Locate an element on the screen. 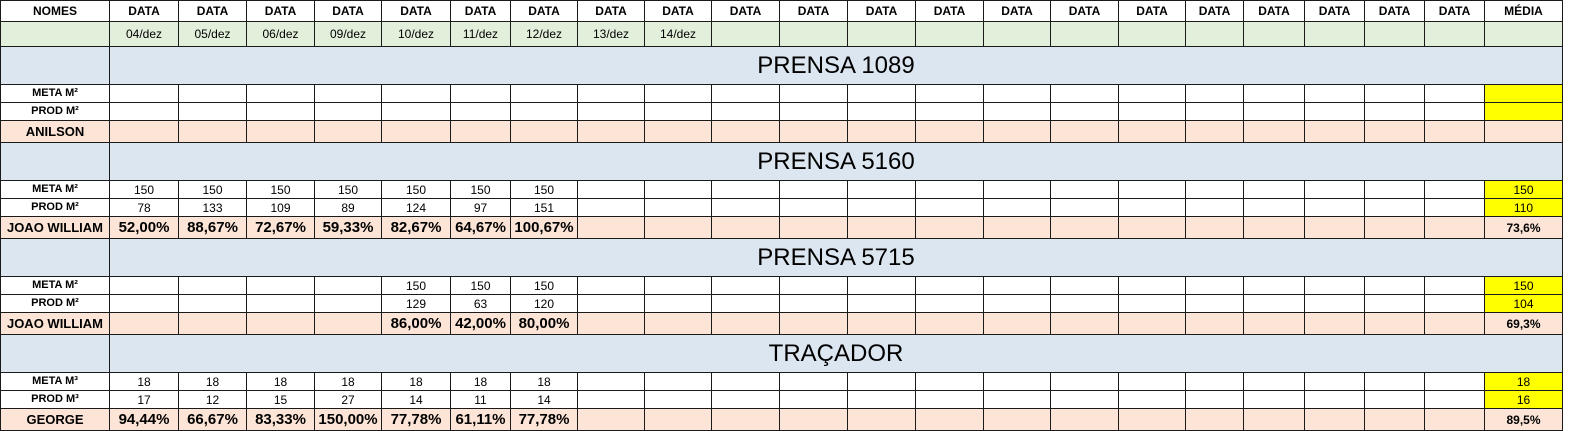 This screenshot has height=431, width=1577. percent-value: 82,67% is located at coordinates (416, 227).